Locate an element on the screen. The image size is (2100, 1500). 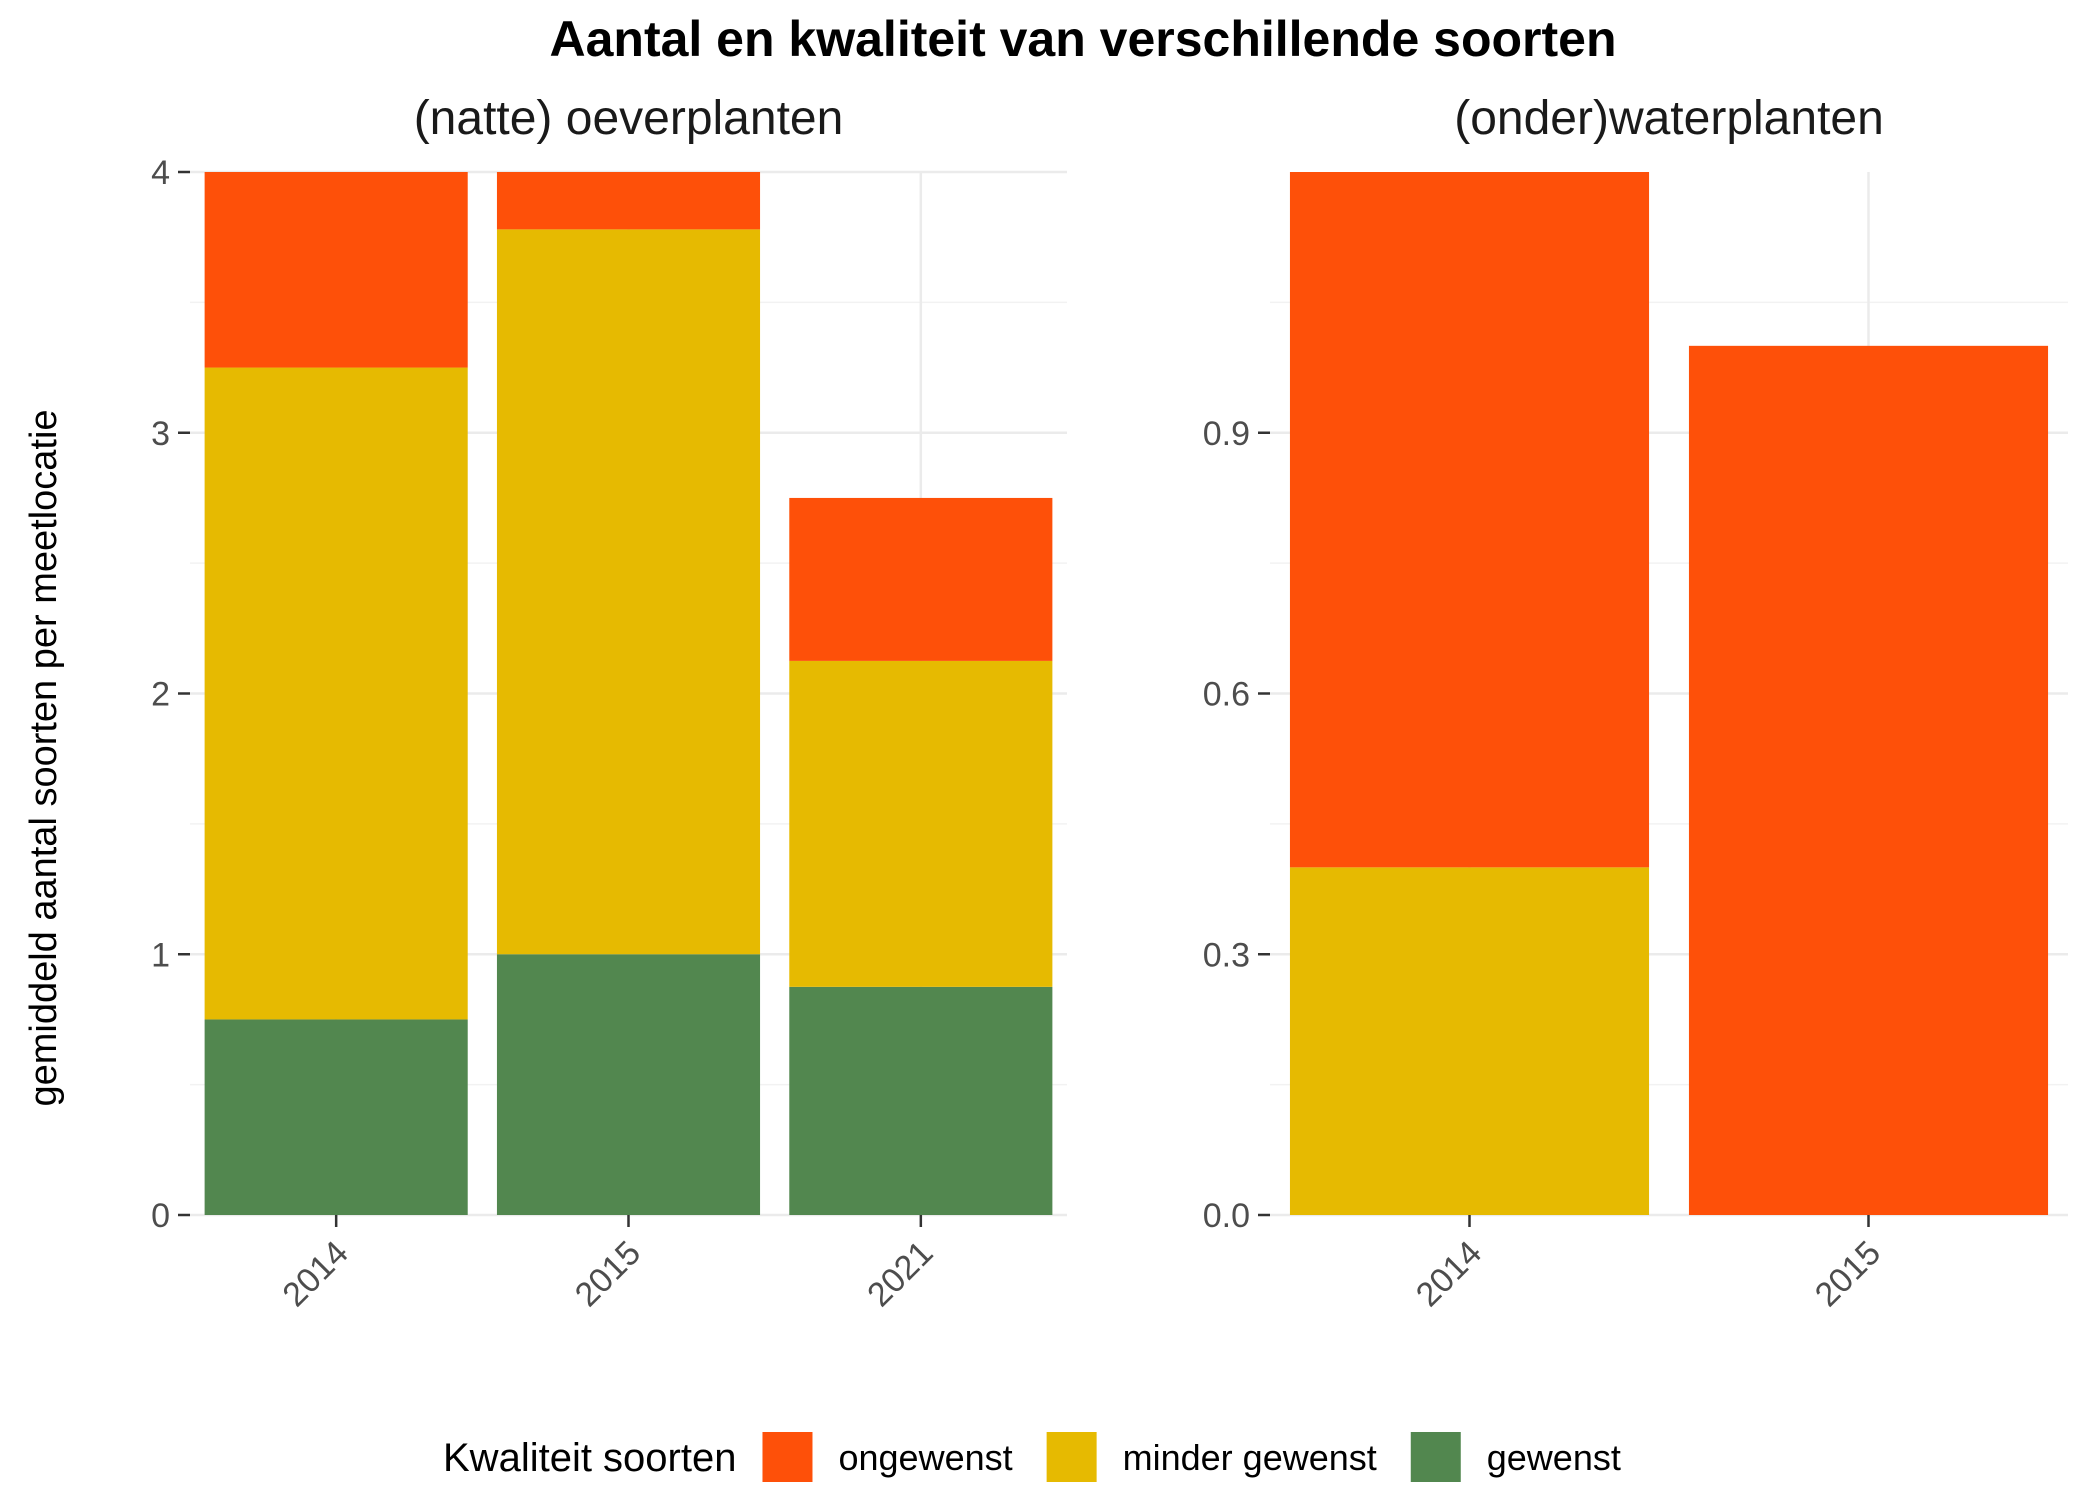
bar-ongewenst-2021 is located at coordinates (921, 579).